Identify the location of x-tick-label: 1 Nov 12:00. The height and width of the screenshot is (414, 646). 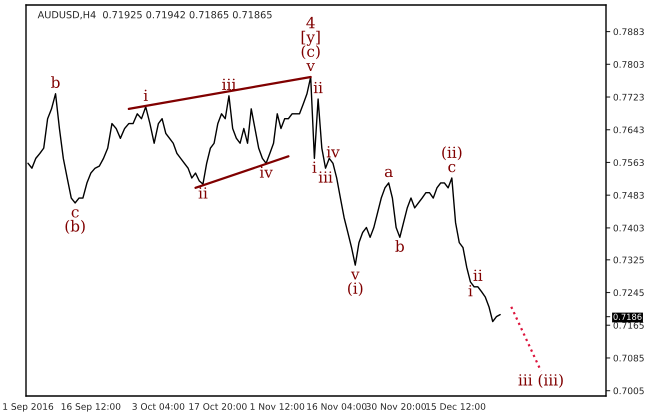
(277, 406).